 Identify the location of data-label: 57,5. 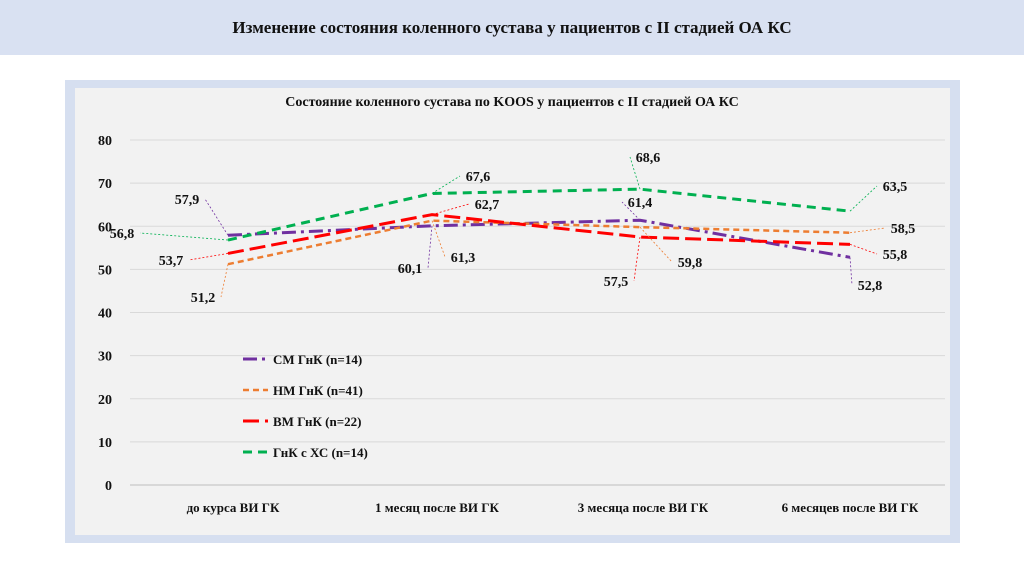
(616, 282).